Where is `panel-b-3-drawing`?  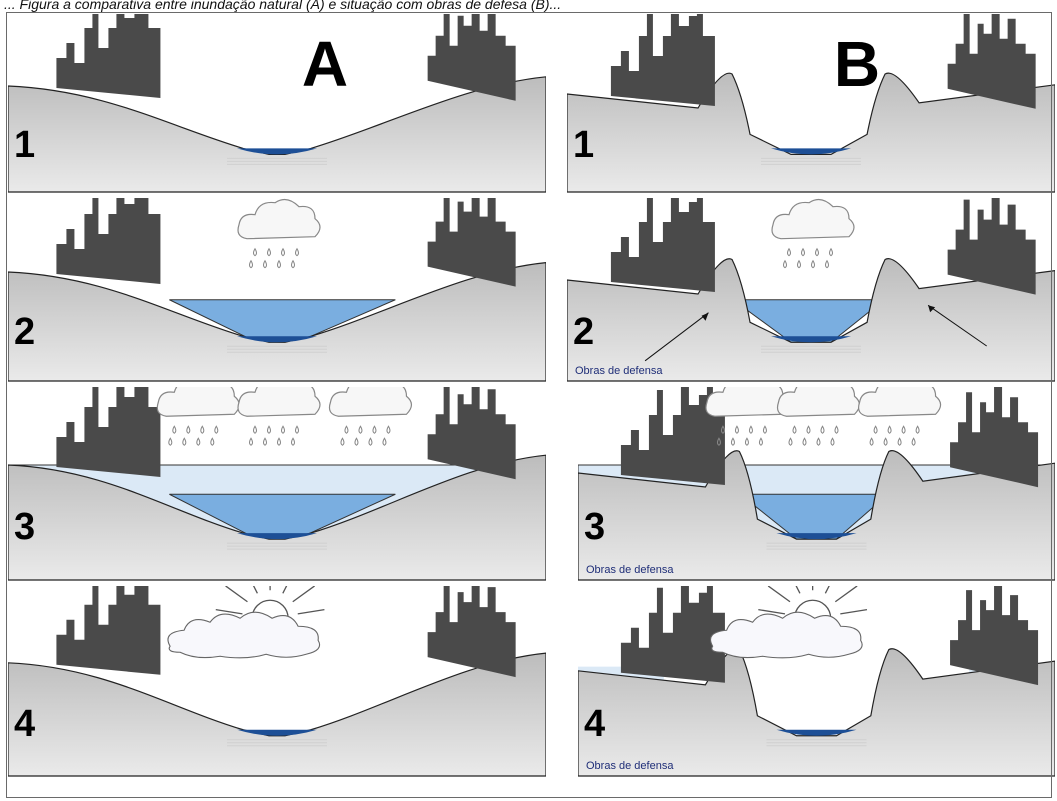
panel-b-3-drawing is located at coordinates (816, 484).